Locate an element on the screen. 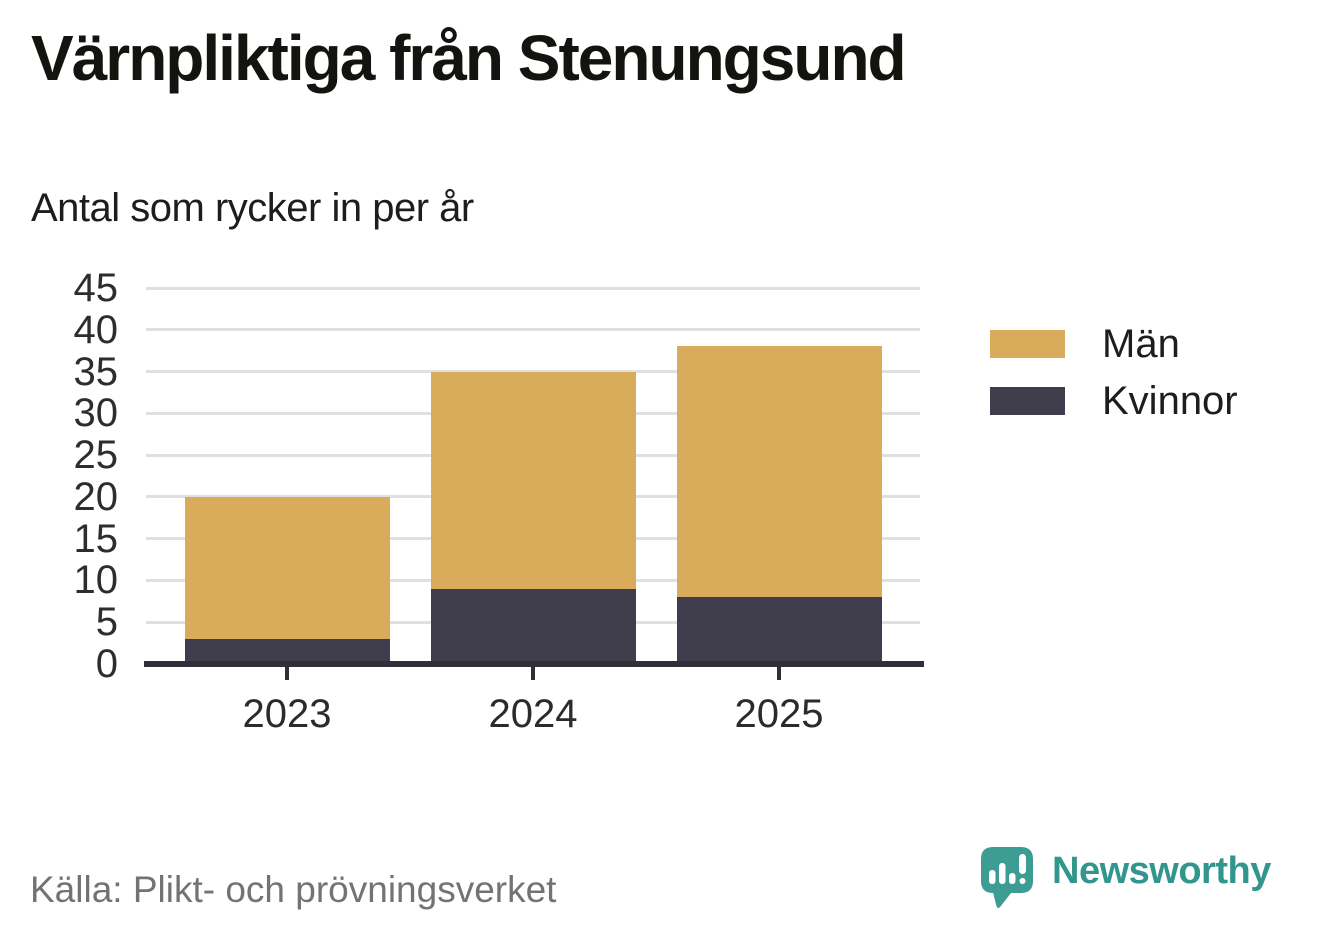 This screenshot has height=939, width=1322. bar-segment-2025-kvinnor is located at coordinates (779, 630).